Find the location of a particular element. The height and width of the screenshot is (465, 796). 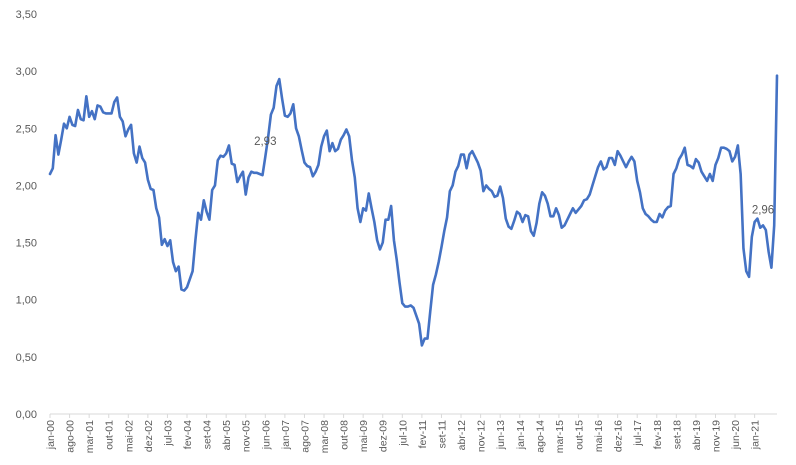

data-label: 2,96 is located at coordinates (763, 210).